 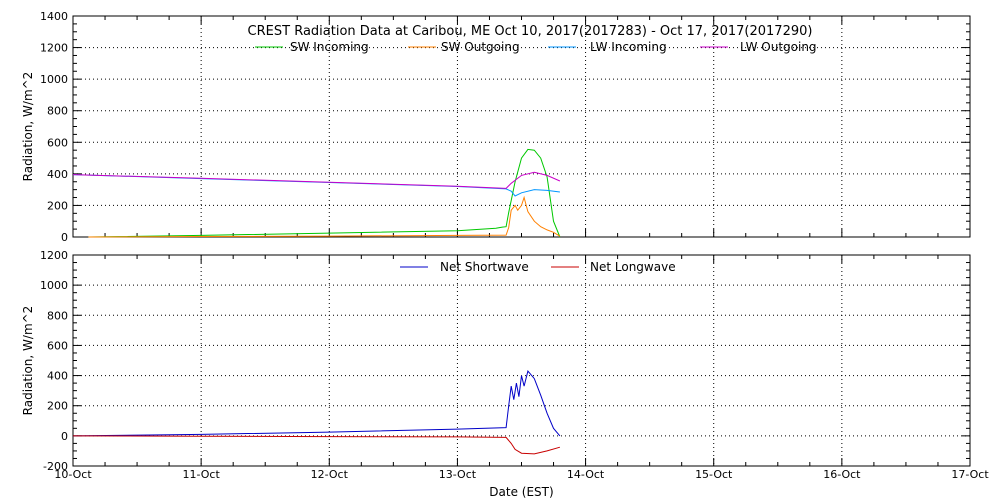 What do you see at coordinates (73, 474) in the screenshot?
I see `x-tick-label: 10-Oct` at bounding box center [73, 474].